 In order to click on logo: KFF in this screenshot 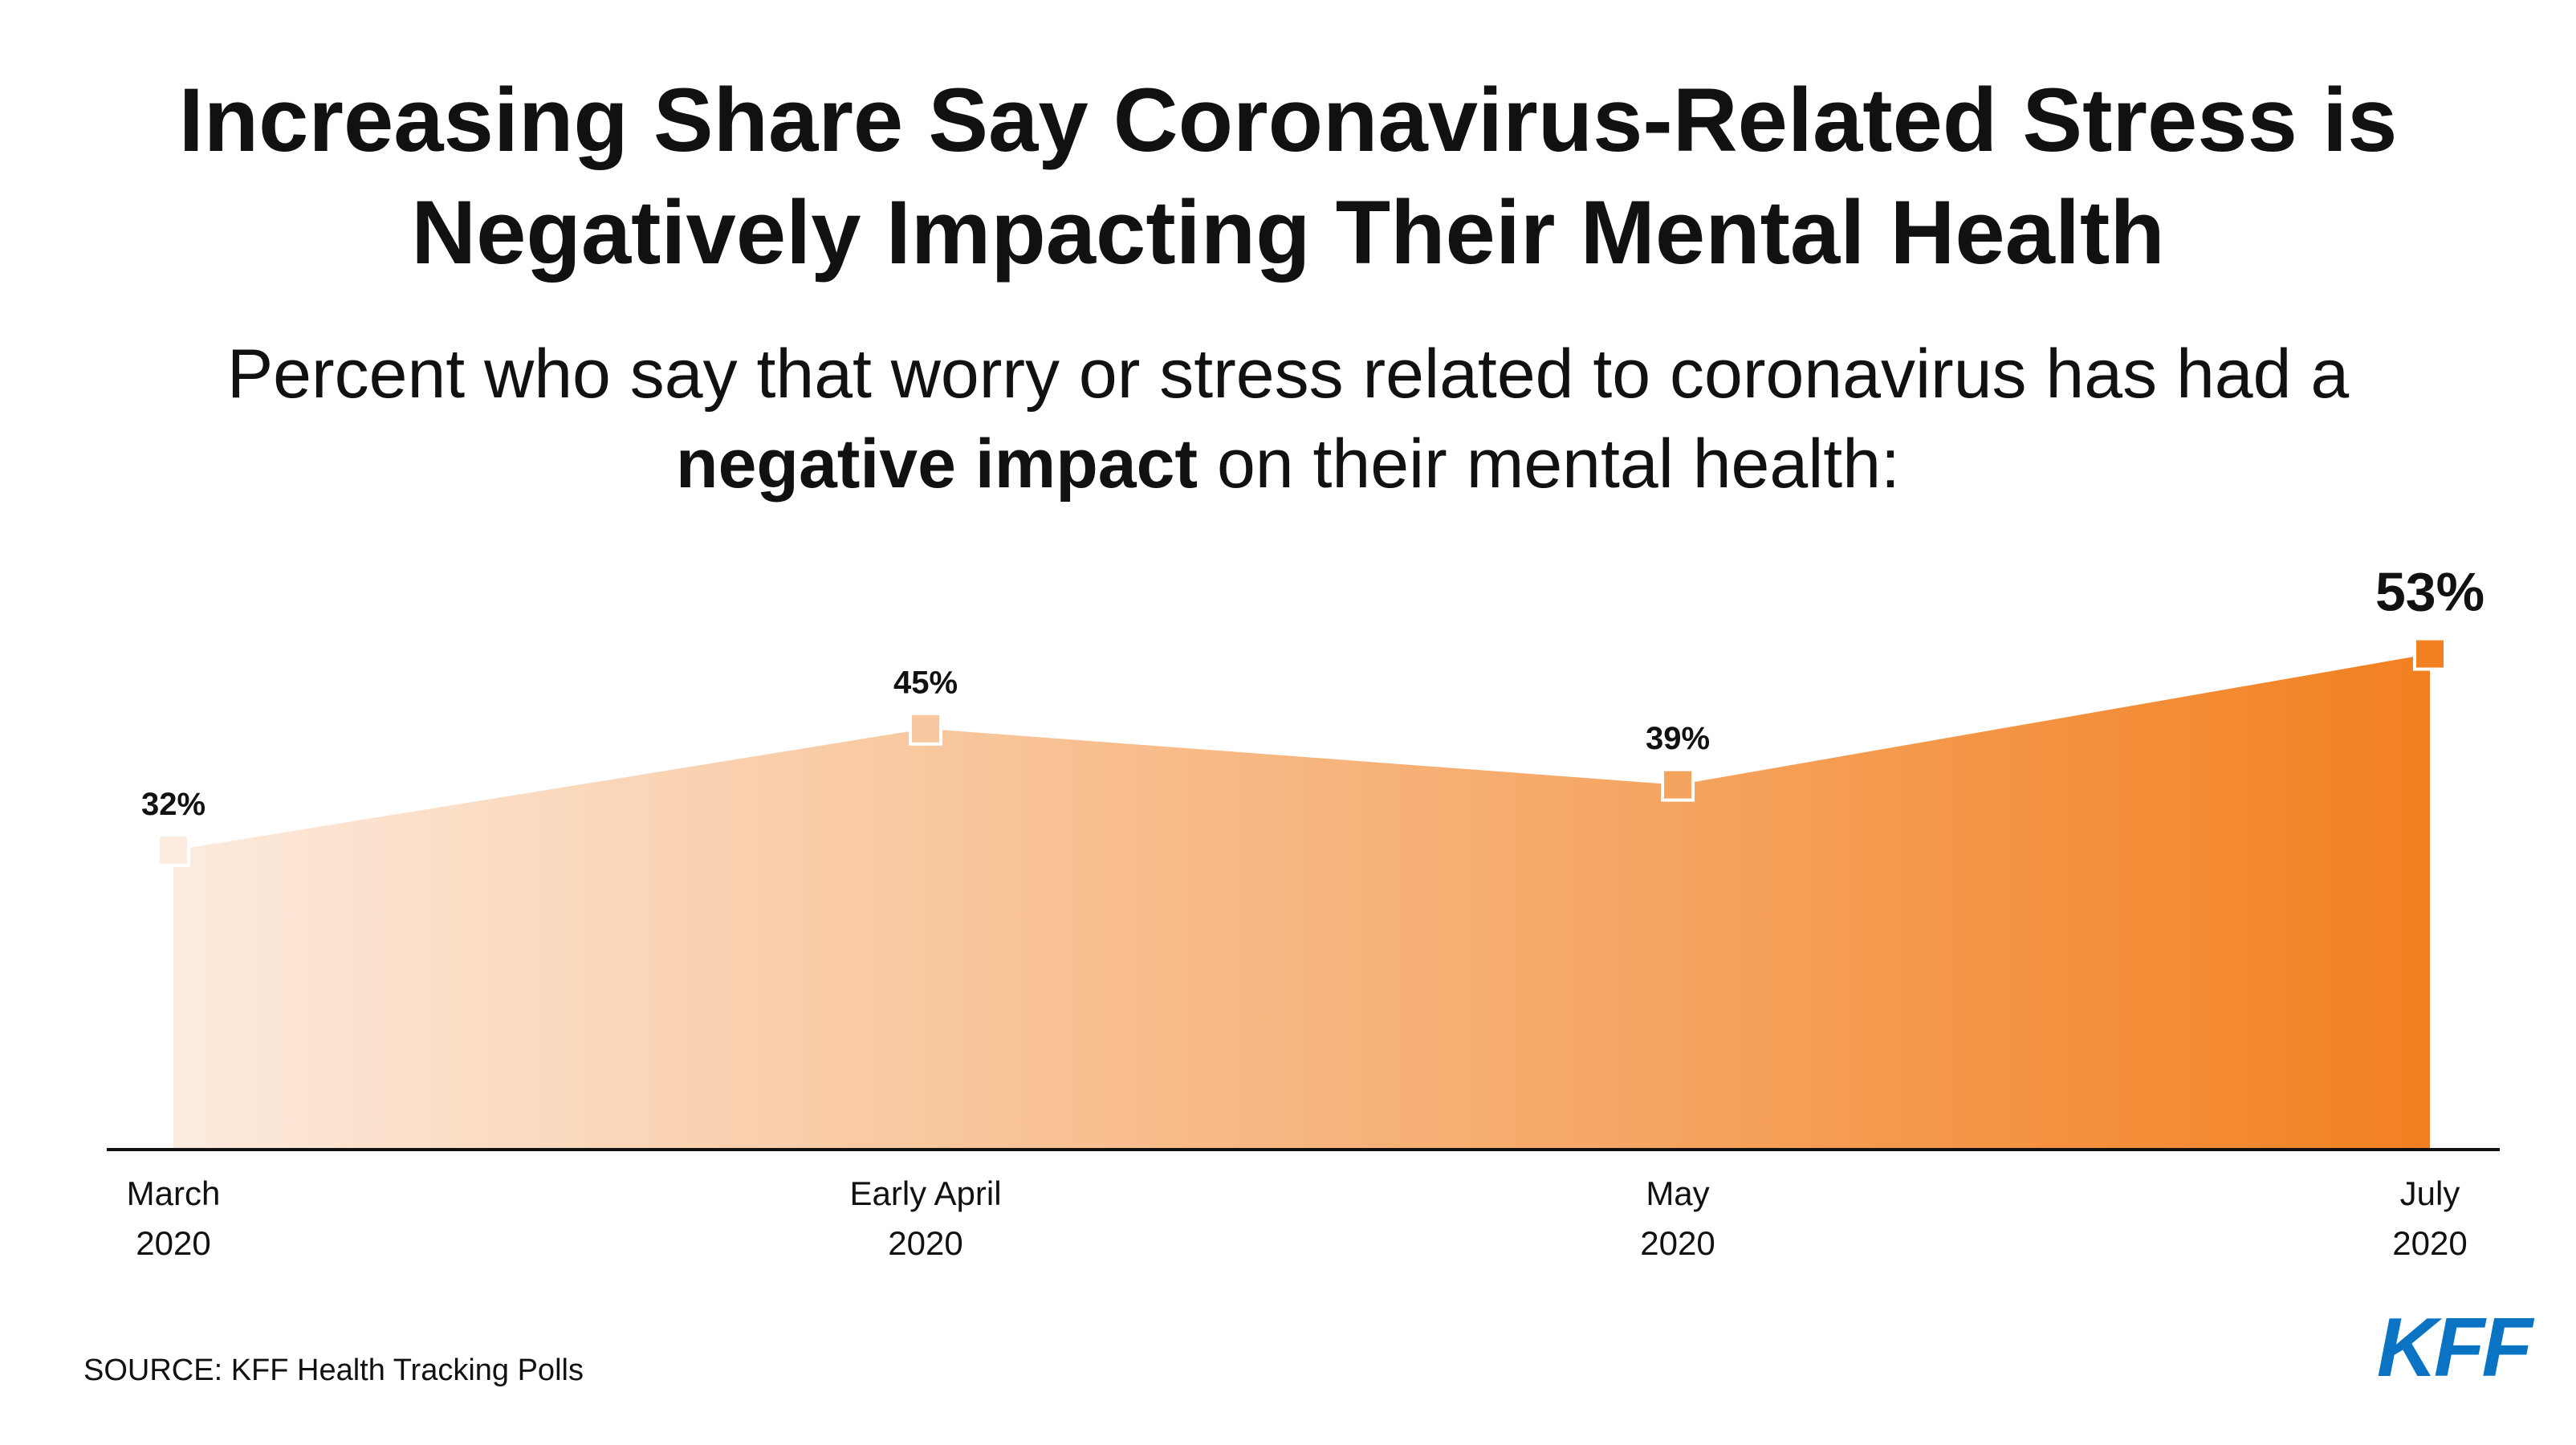, I will do `click(2454, 1347)`.